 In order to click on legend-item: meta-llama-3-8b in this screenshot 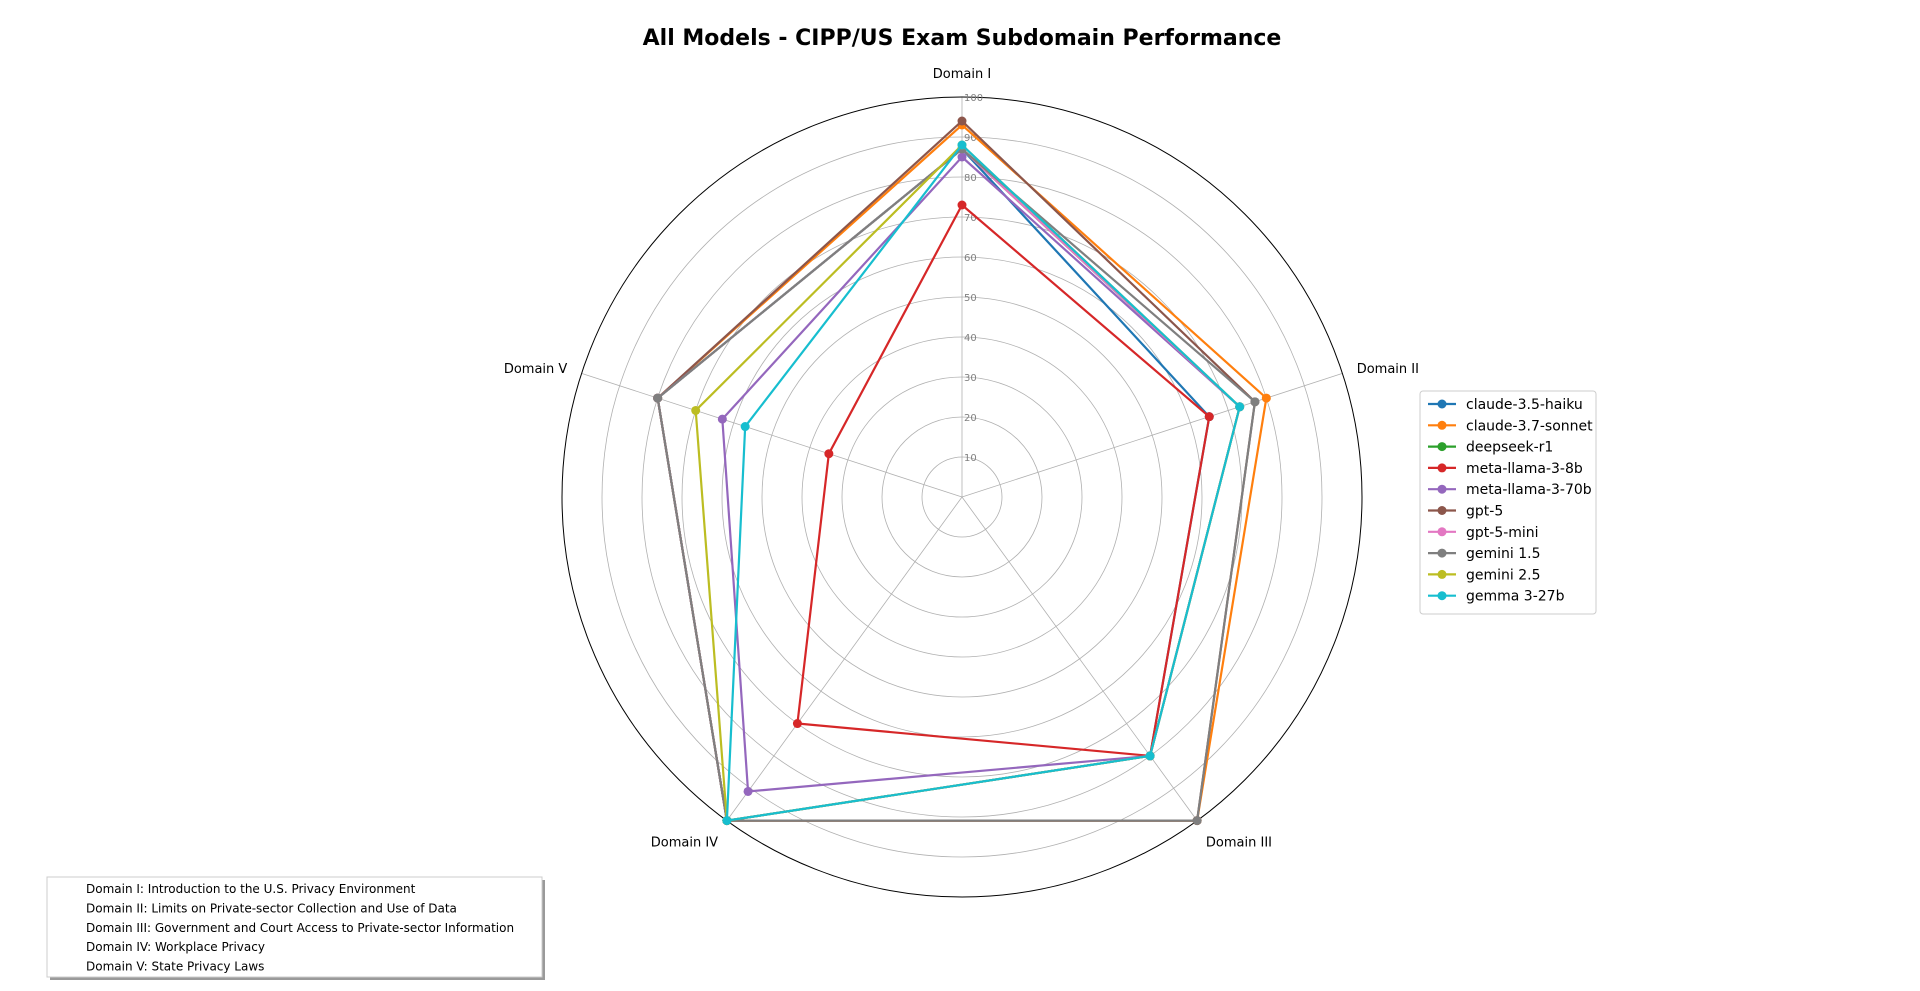, I will do `click(1505, 469)`.